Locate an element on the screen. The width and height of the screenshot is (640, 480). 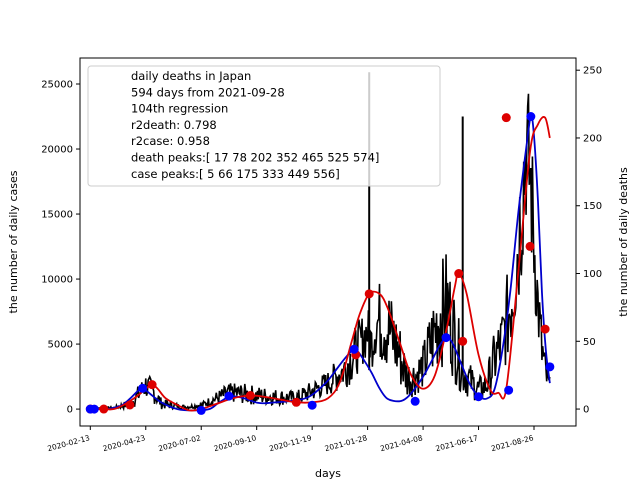
y-left-tick-label: 10000 is located at coordinates (57, 280).